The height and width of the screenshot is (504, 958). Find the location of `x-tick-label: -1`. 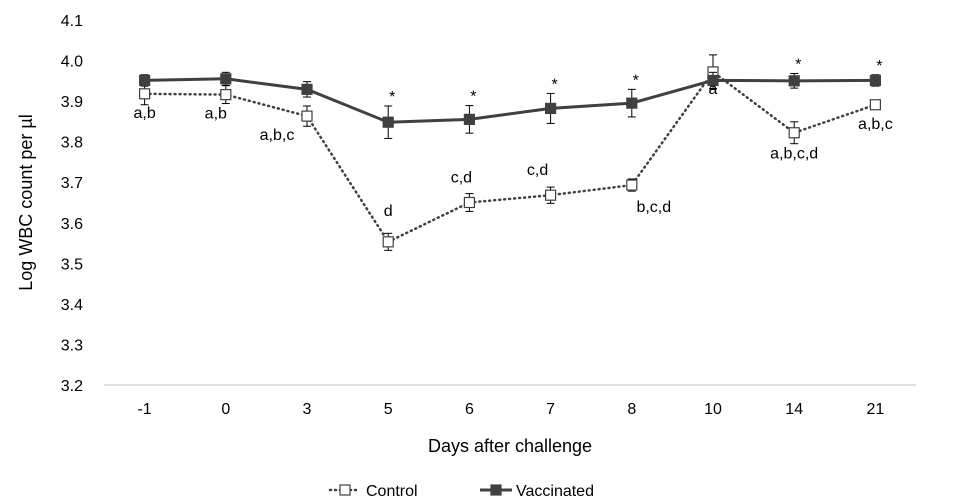

x-tick-label: -1 is located at coordinates (144, 409).